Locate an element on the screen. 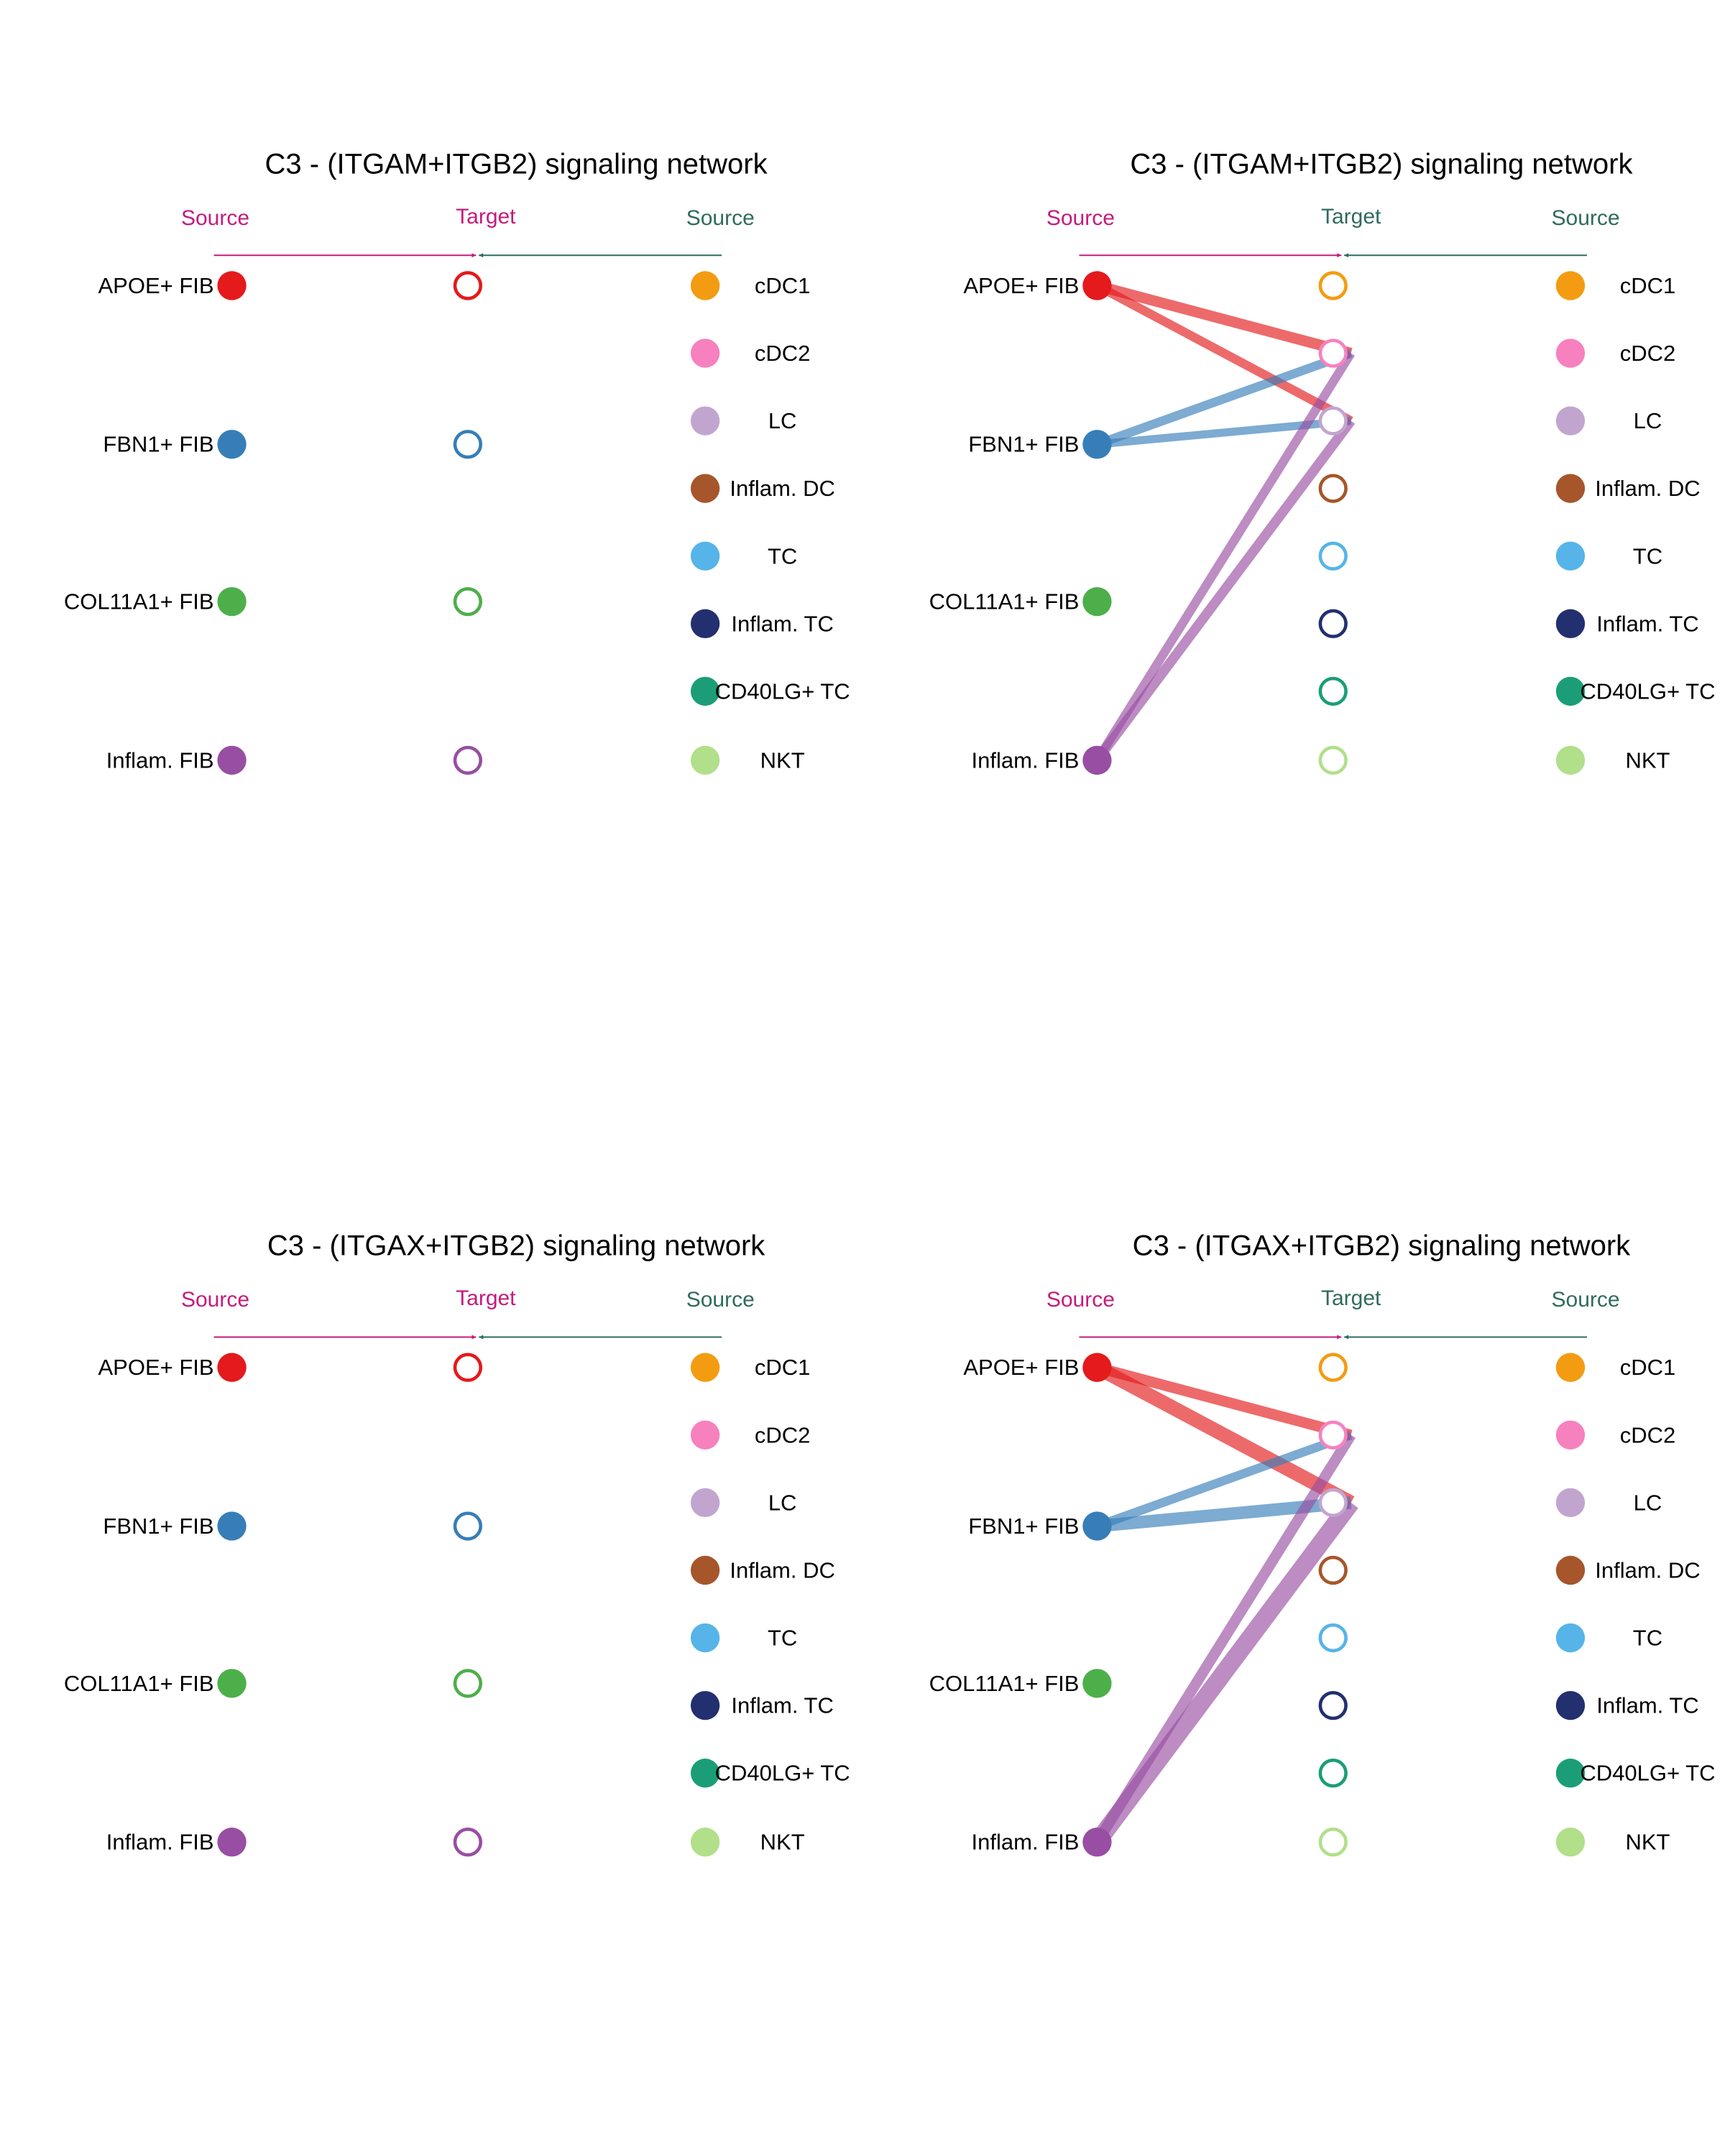 Image resolution: width=1725 pixels, height=2156 pixels. target-node-apoe-fib is located at coordinates (468, 285).